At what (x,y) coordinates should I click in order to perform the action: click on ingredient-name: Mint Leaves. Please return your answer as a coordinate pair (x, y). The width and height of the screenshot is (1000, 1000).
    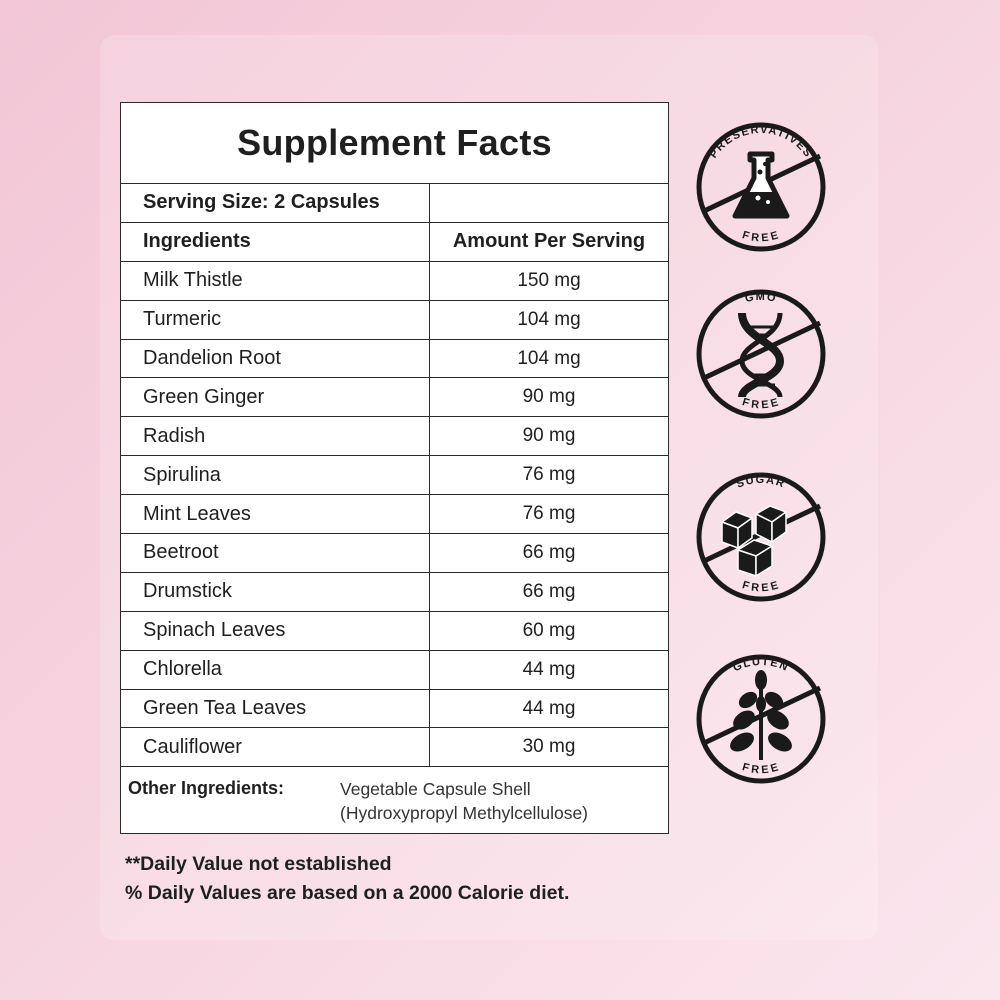
    Looking at the image, I should click on (275, 514).